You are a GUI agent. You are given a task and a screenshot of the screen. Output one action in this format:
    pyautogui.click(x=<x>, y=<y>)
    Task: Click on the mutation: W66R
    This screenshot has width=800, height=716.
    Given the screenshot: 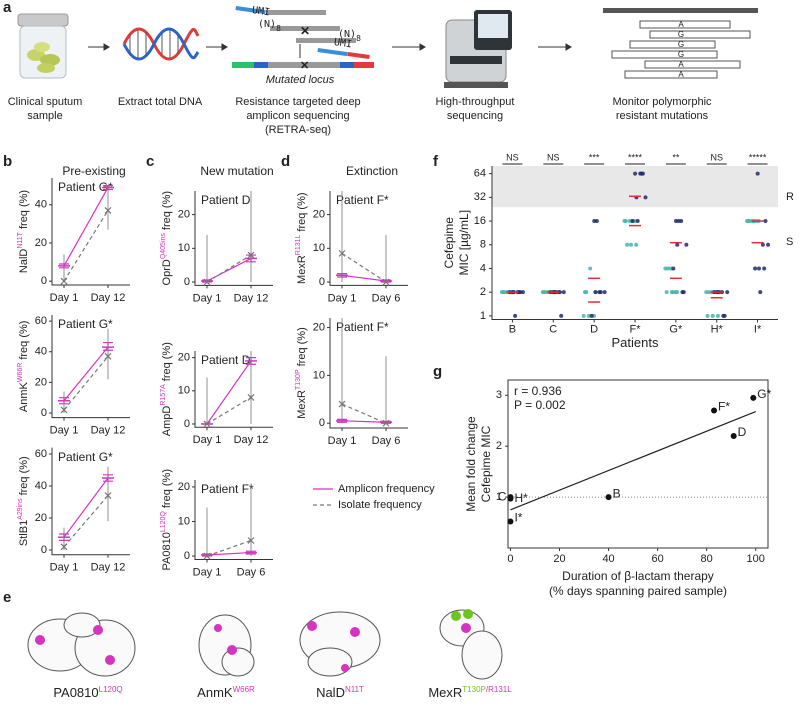 What is the action you would take?
    pyautogui.click(x=20, y=372)
    